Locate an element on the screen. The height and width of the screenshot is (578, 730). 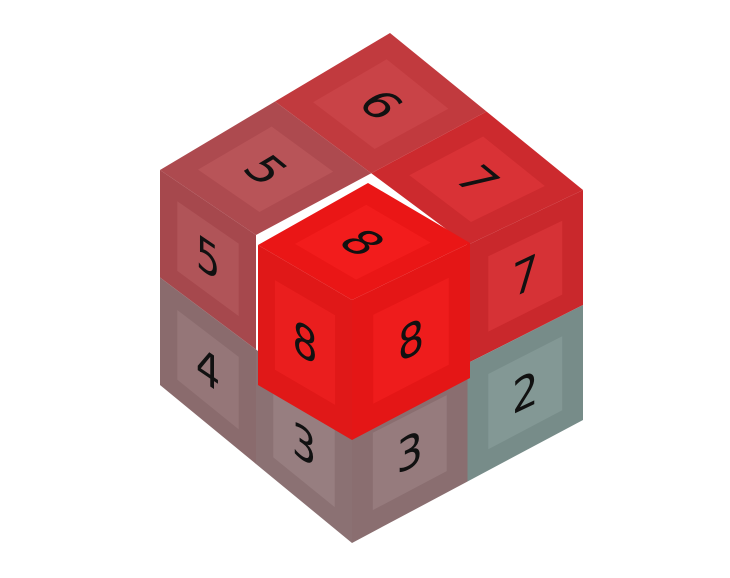
tile-number: 2 is located at coordinates (525, 392).